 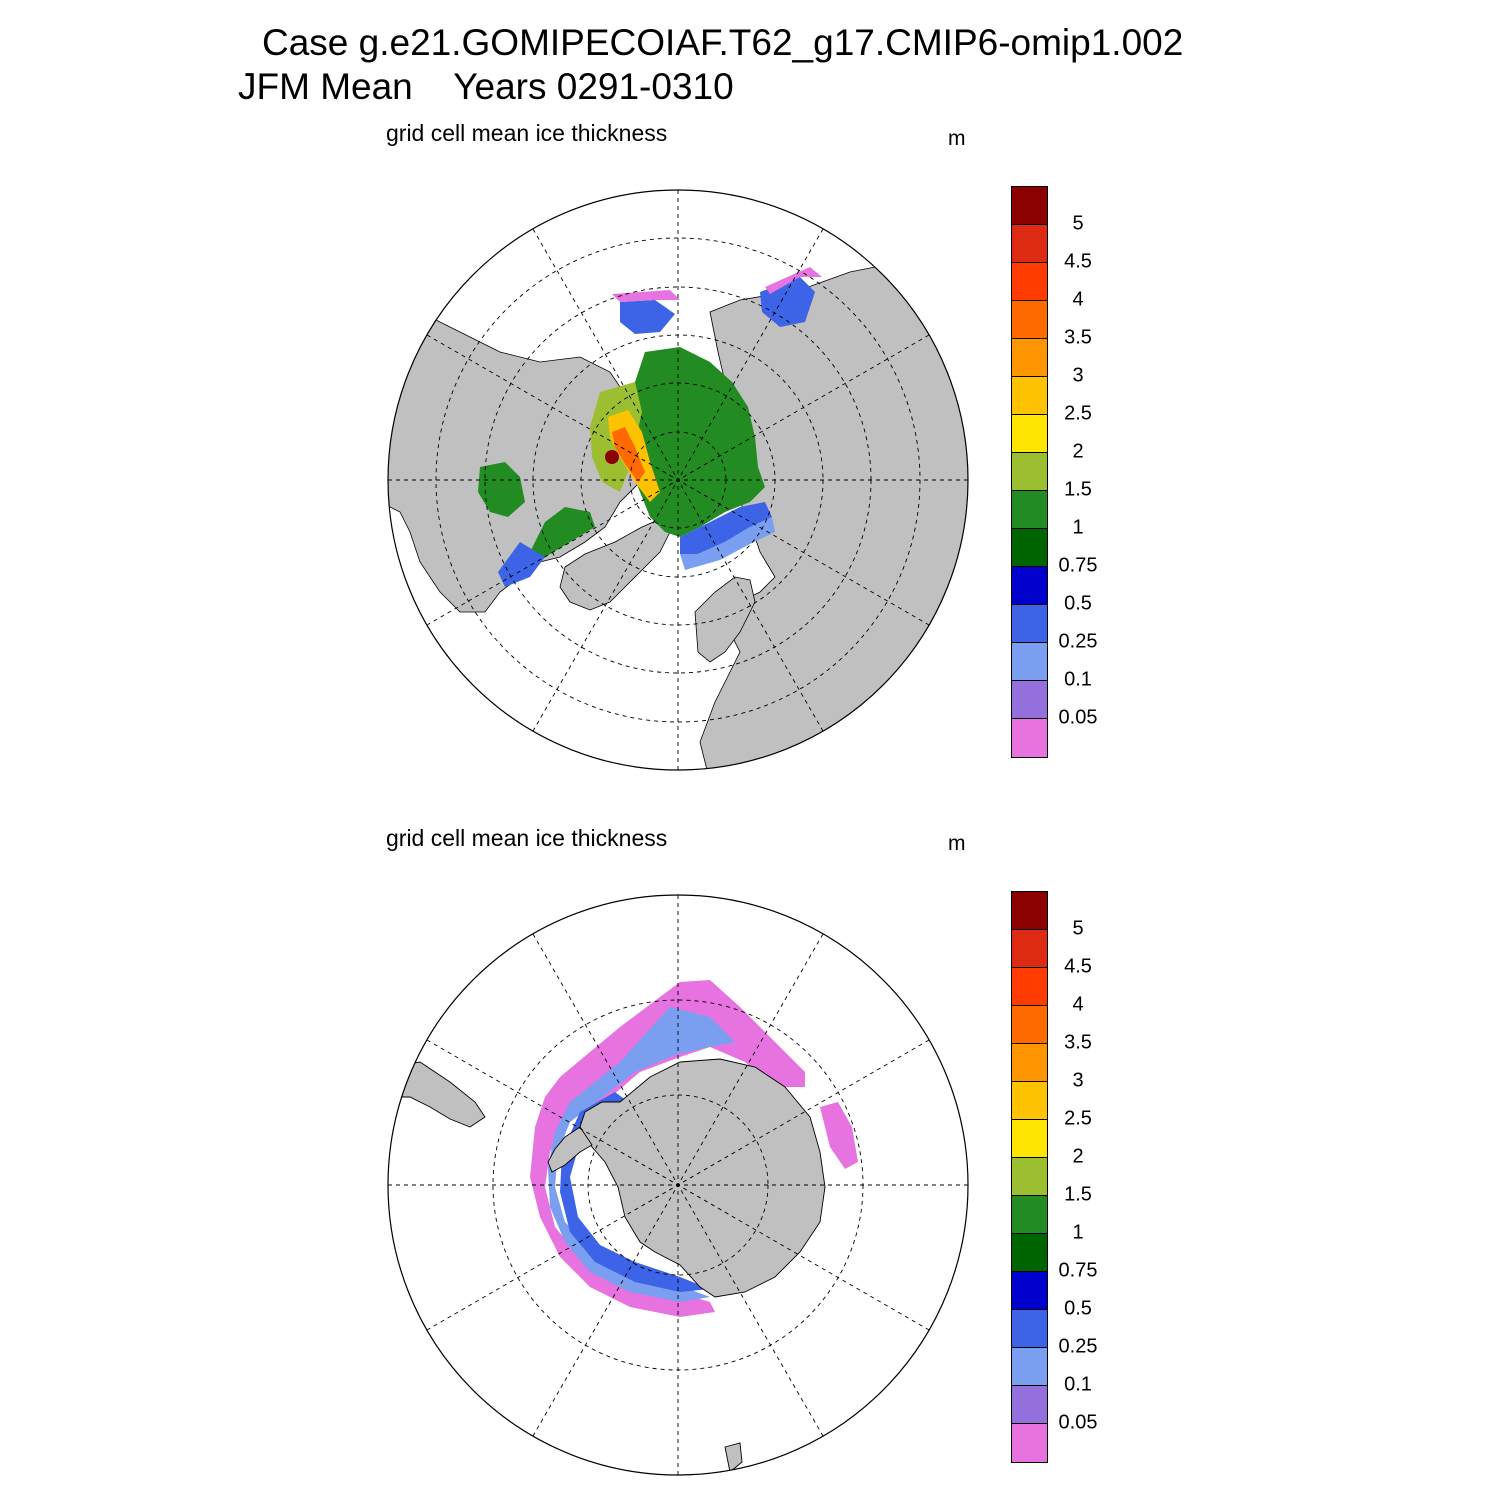 What do you see at coordinates (733, 1457) in the screenshot?
I see `new-zealand-land` at bounding box center [733, 1457].